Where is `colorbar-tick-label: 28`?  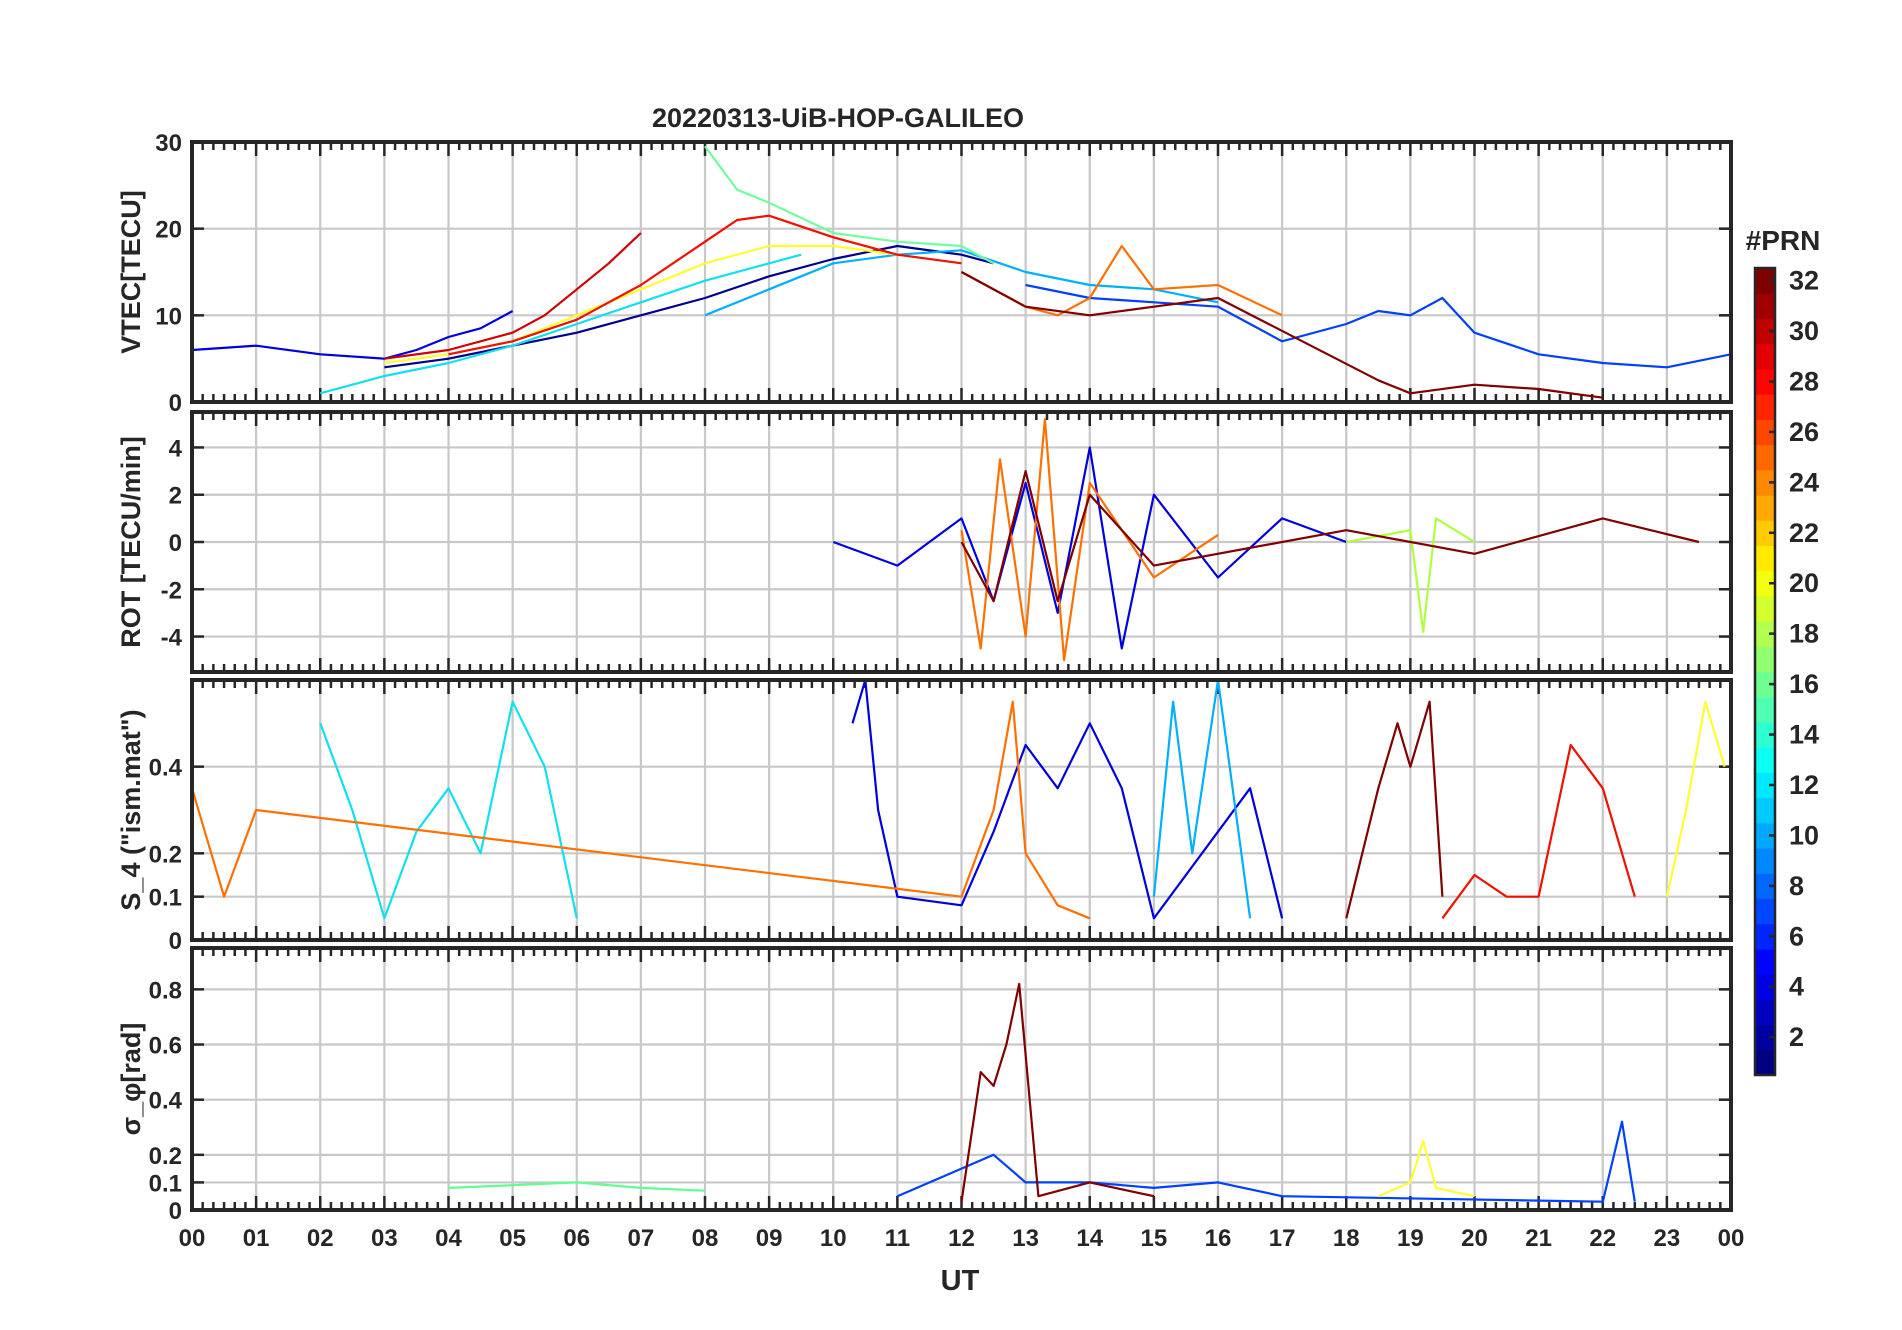 colorbar-tick-label: 28 is located at coordinates (1804, 381).